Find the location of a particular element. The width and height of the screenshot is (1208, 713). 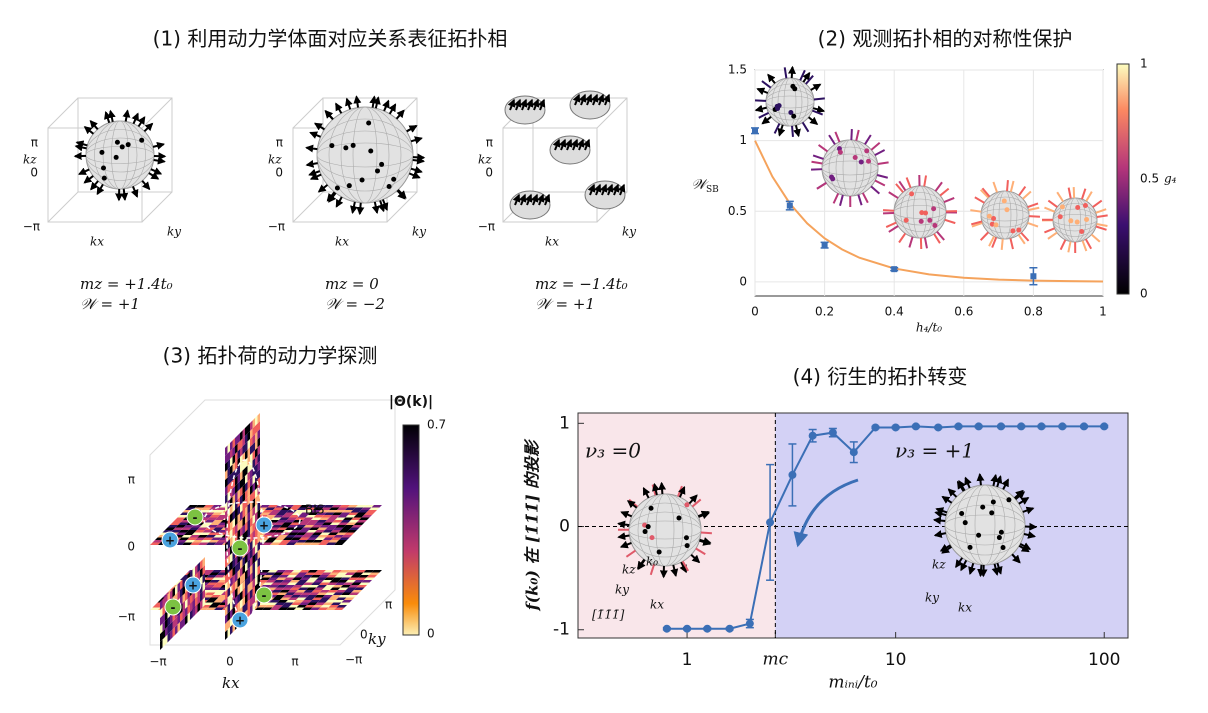

x-tick-label: 0.8 is located at coordinates (1033, 312).